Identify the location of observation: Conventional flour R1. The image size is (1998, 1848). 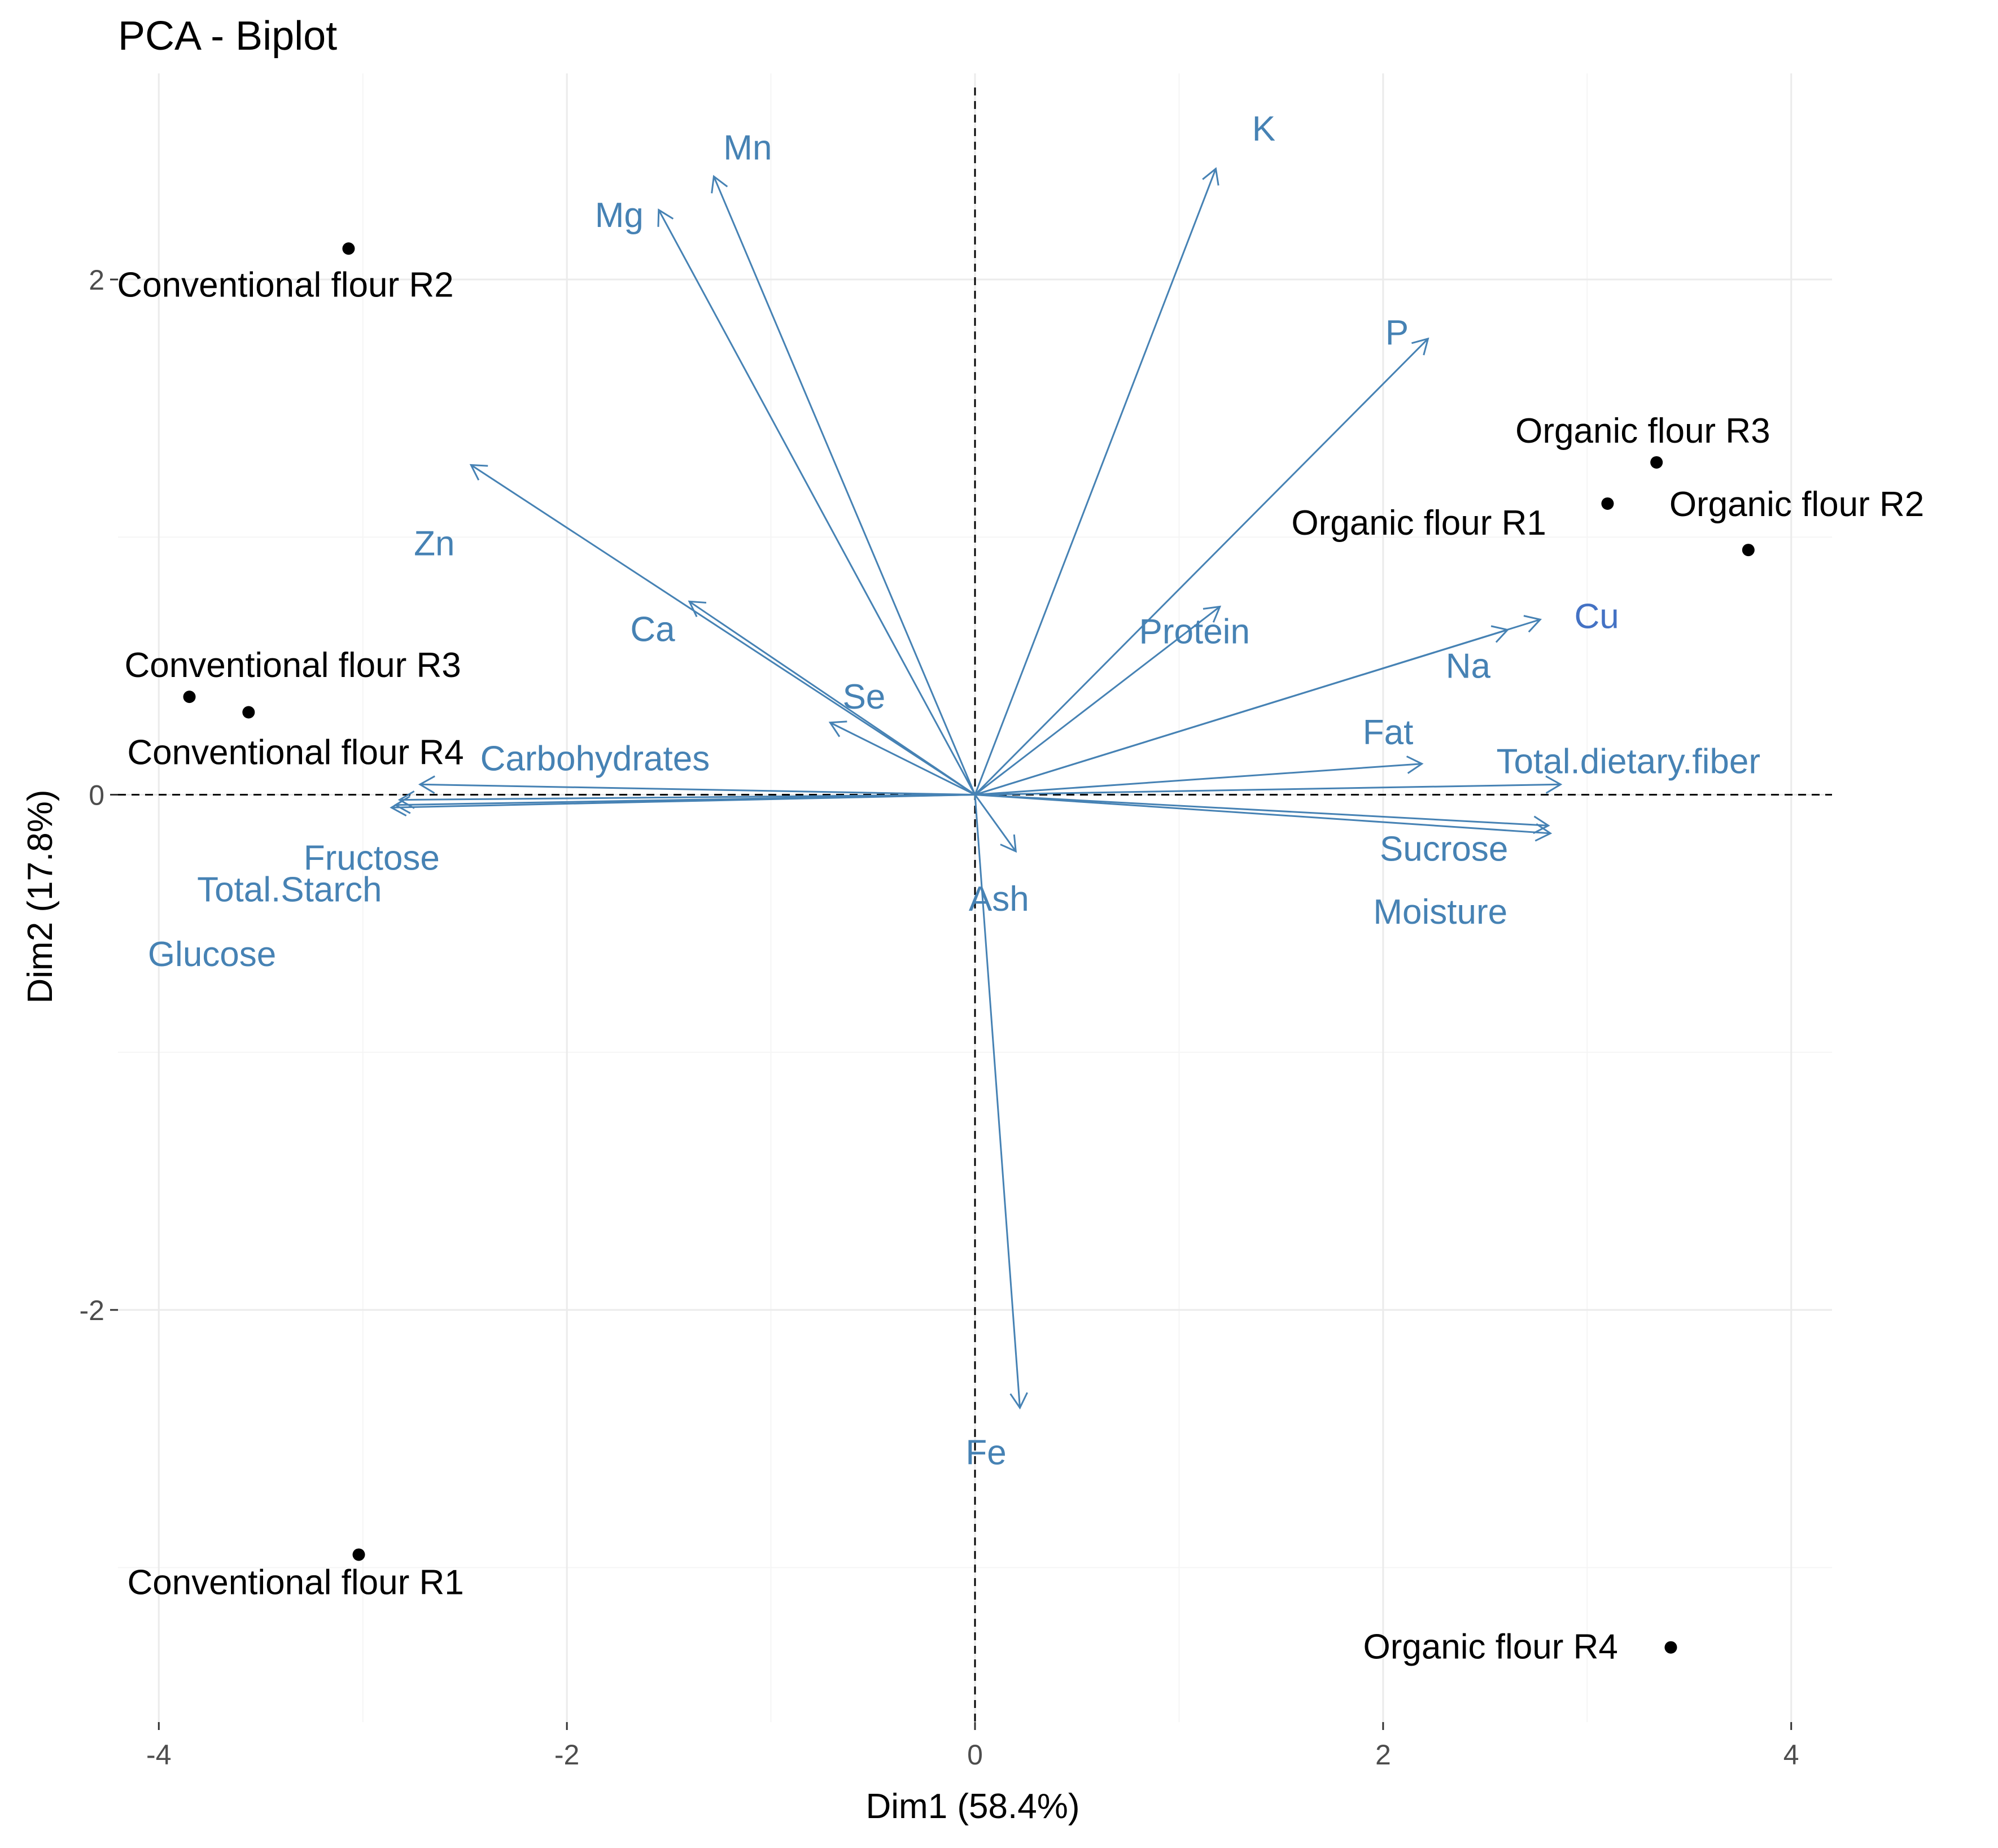
(296, 1575).